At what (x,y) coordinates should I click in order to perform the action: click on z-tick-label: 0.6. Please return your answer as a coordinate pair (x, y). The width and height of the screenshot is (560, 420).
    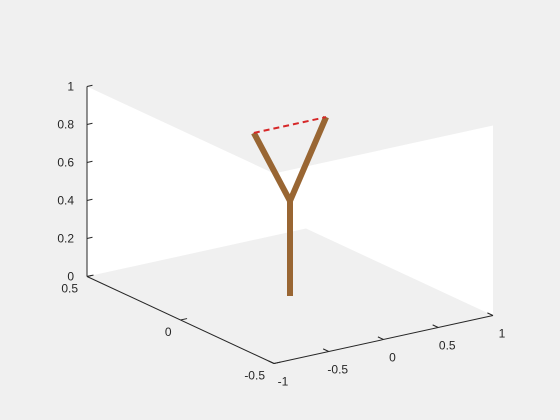
    Looking at the image, I should click on (65, 163).